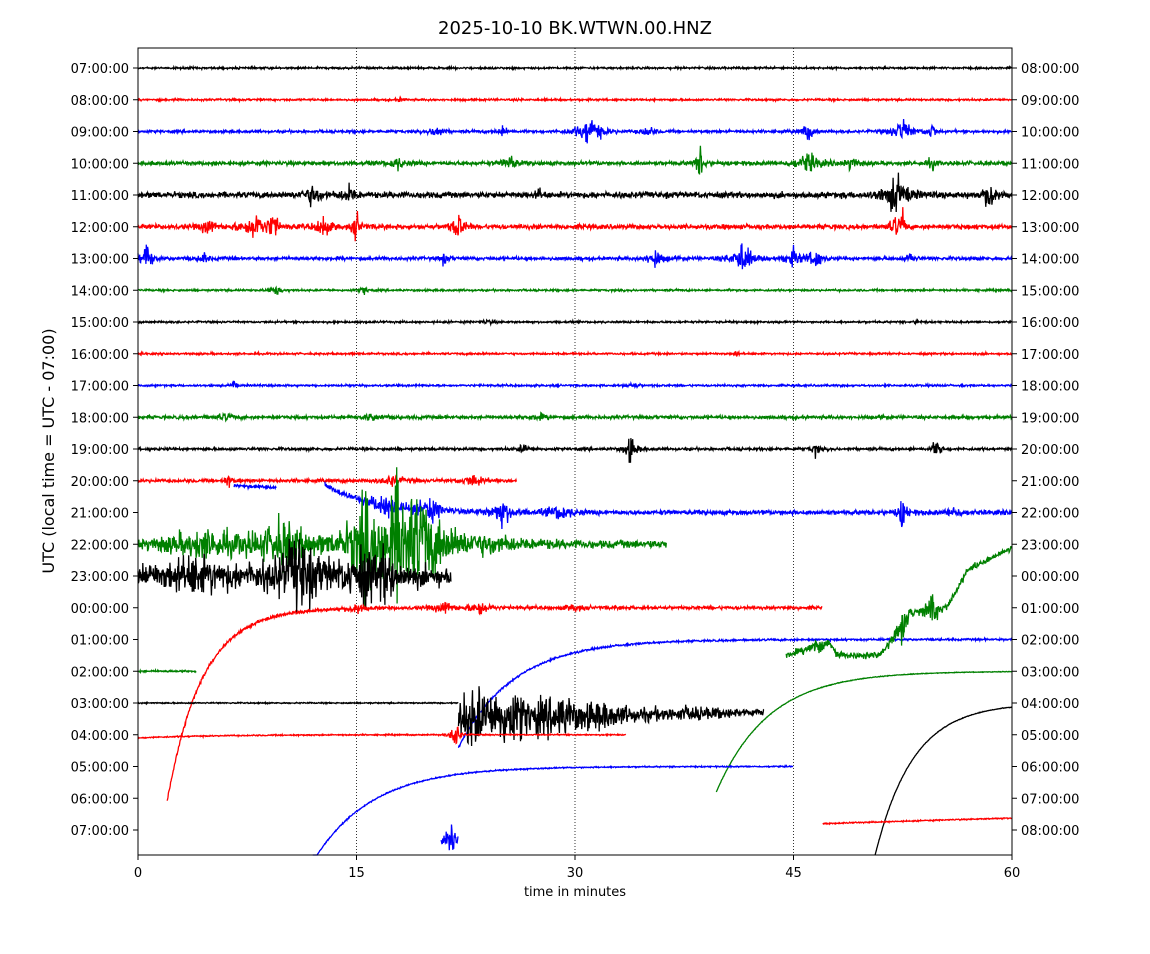 This screenshot has width=1150, height=954. Describe the element at coordinates (100, 450) in the screenshot. I see `y-tick-label-left: 19:00:00` at that location.